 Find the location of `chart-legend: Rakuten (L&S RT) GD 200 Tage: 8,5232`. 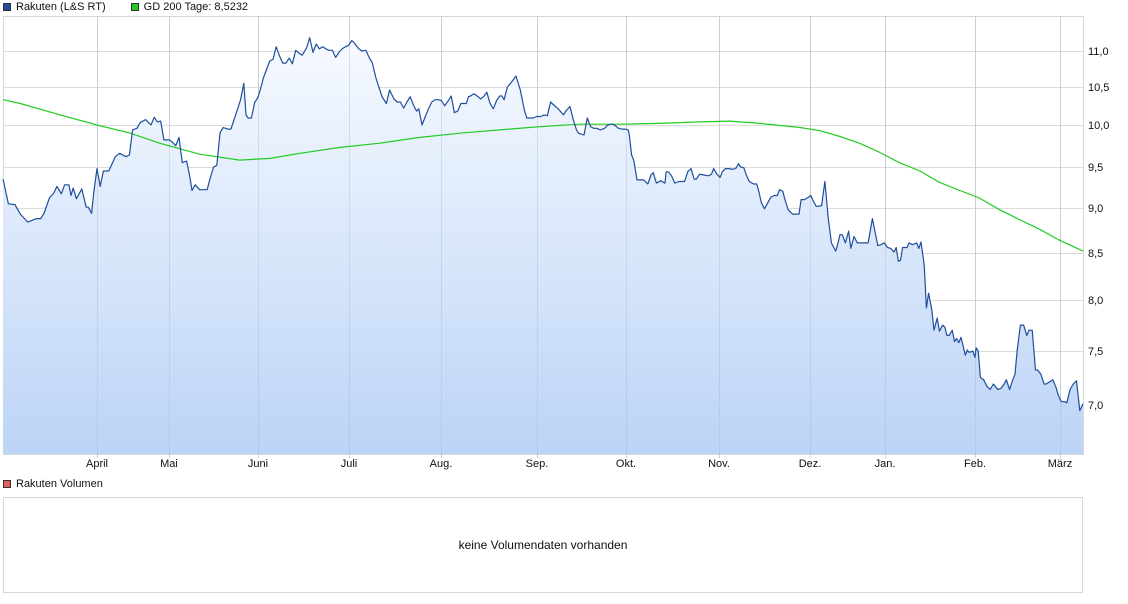

chart-legend: Rakuten (L&S RT) GD 200 Tage: 8,5232 is located at coordinates (135, 7).